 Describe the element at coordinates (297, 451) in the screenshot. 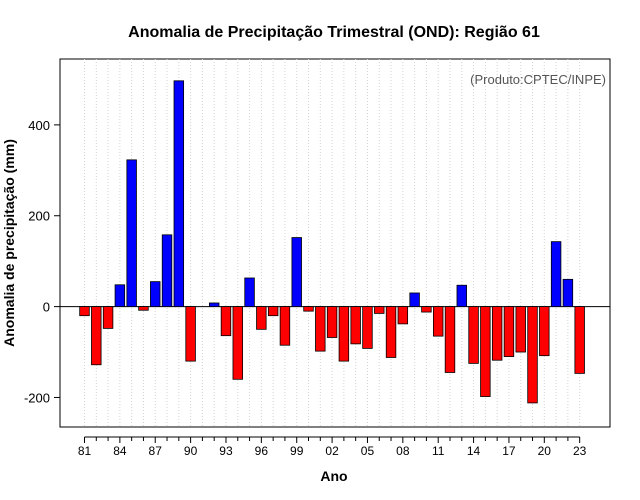

I see `x-tick-label: 99` at that location.